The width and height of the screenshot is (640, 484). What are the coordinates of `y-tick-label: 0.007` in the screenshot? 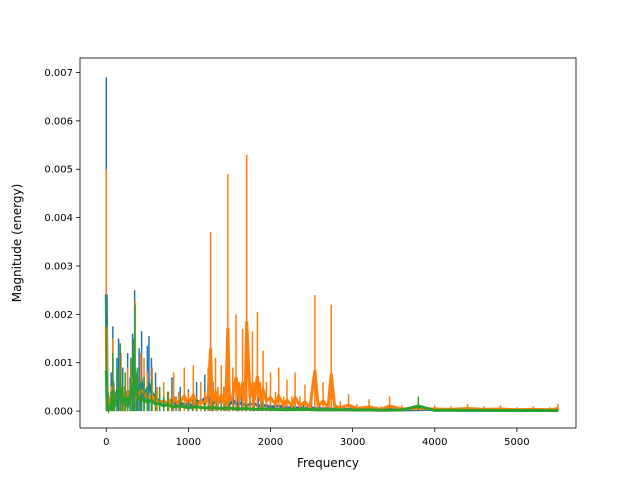 It's located at (58, 73).